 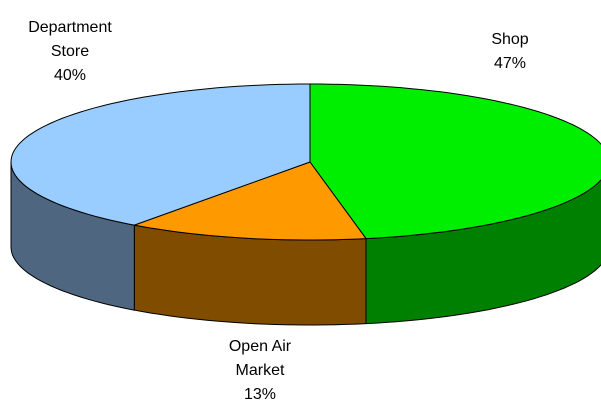 What do you see at coordinates (70, 39) in the screenshot?
I see `category-label: Department Store` at bounding box center [70, 39].